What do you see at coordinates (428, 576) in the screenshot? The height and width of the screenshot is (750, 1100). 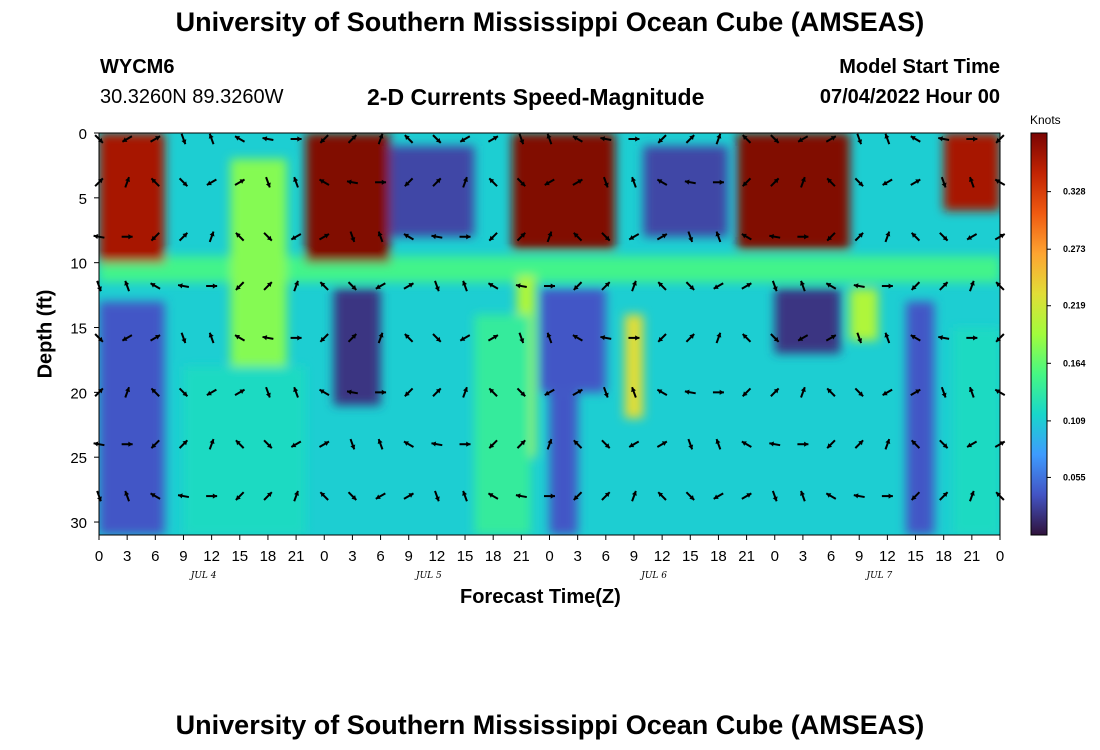 I see `day-label: JUL 5` at bounding box center [428, 576].